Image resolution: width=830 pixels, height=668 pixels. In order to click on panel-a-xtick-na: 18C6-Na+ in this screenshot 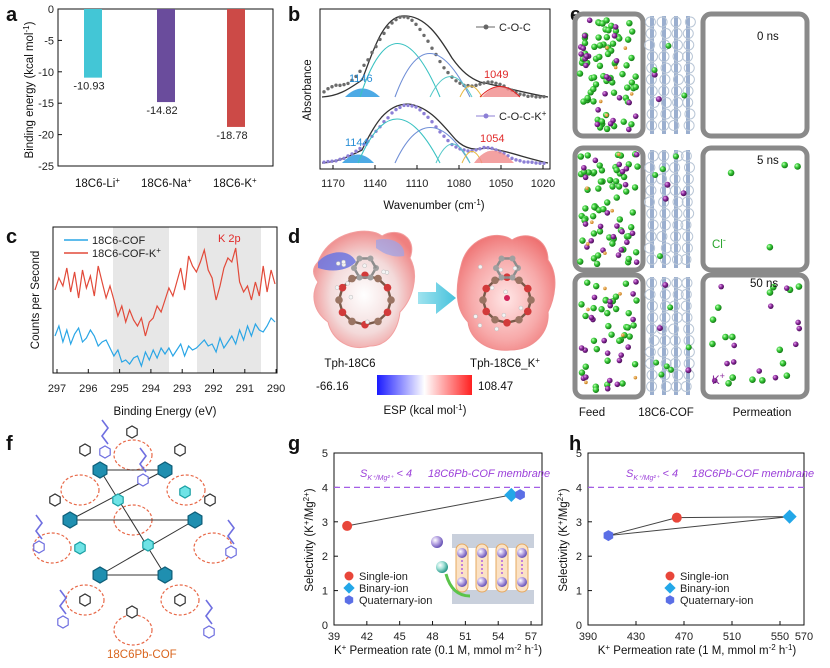, I will do `click(166, 183)`.